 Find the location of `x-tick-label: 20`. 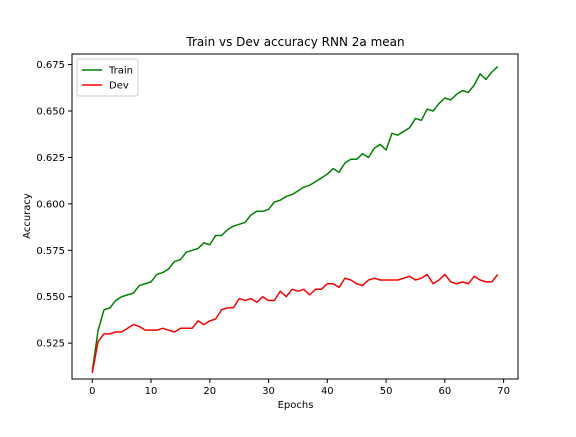

x-tick-label: 20 is located at coordinates (209, 391).